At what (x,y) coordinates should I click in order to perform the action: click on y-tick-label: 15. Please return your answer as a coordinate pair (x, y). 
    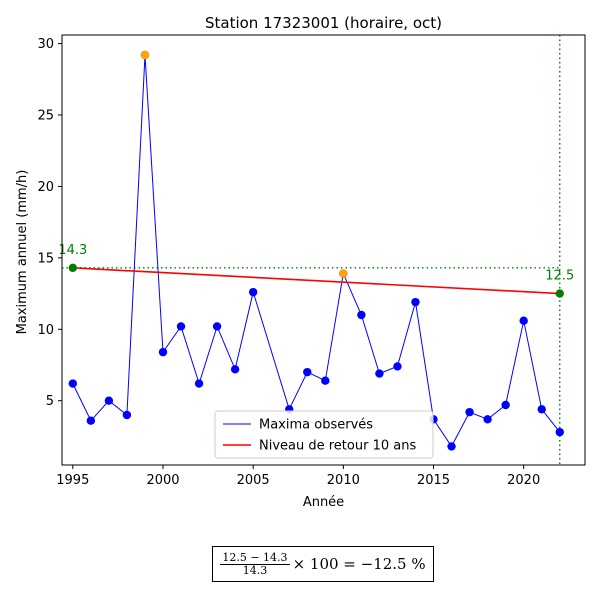
    Looking at the image, I should click on (45, 258).